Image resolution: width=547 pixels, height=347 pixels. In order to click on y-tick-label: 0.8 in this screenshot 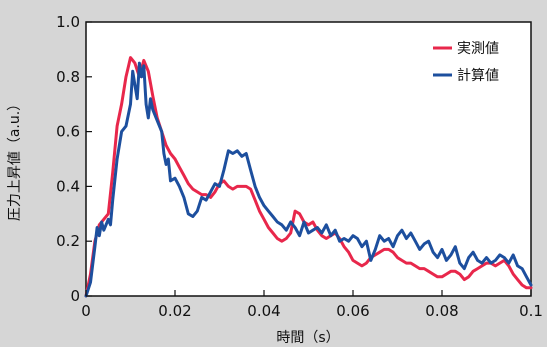, I will do `click(68, 77)`.